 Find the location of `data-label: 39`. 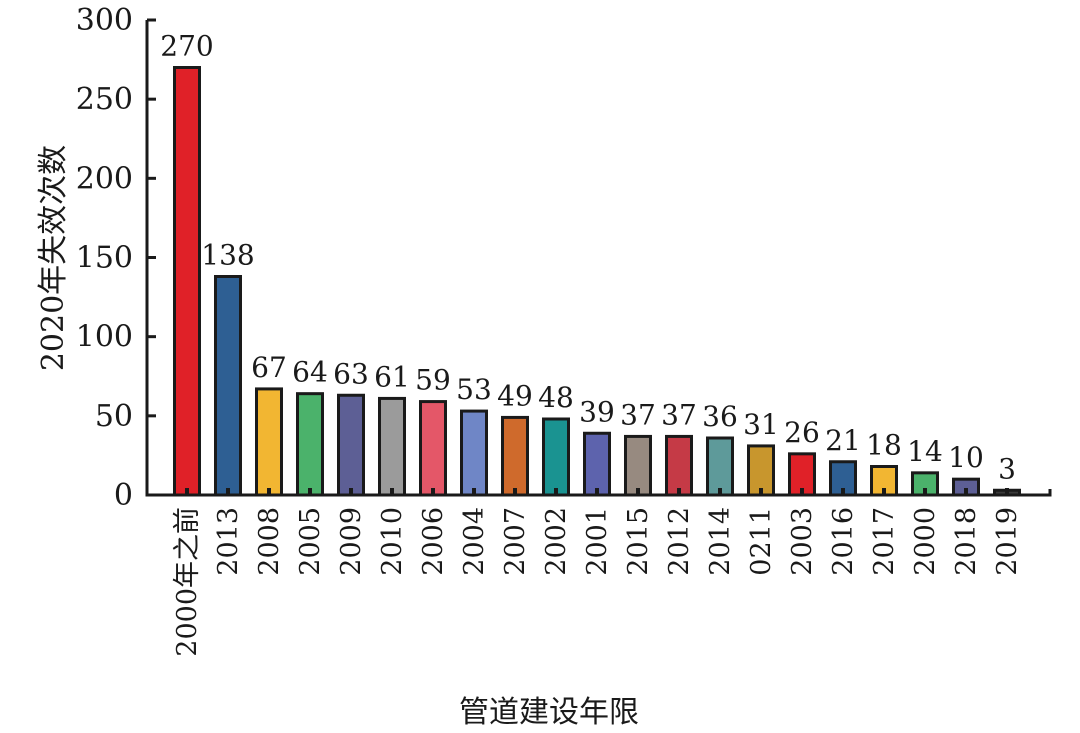

data-label: 39 is located at coordinates (597, 411).